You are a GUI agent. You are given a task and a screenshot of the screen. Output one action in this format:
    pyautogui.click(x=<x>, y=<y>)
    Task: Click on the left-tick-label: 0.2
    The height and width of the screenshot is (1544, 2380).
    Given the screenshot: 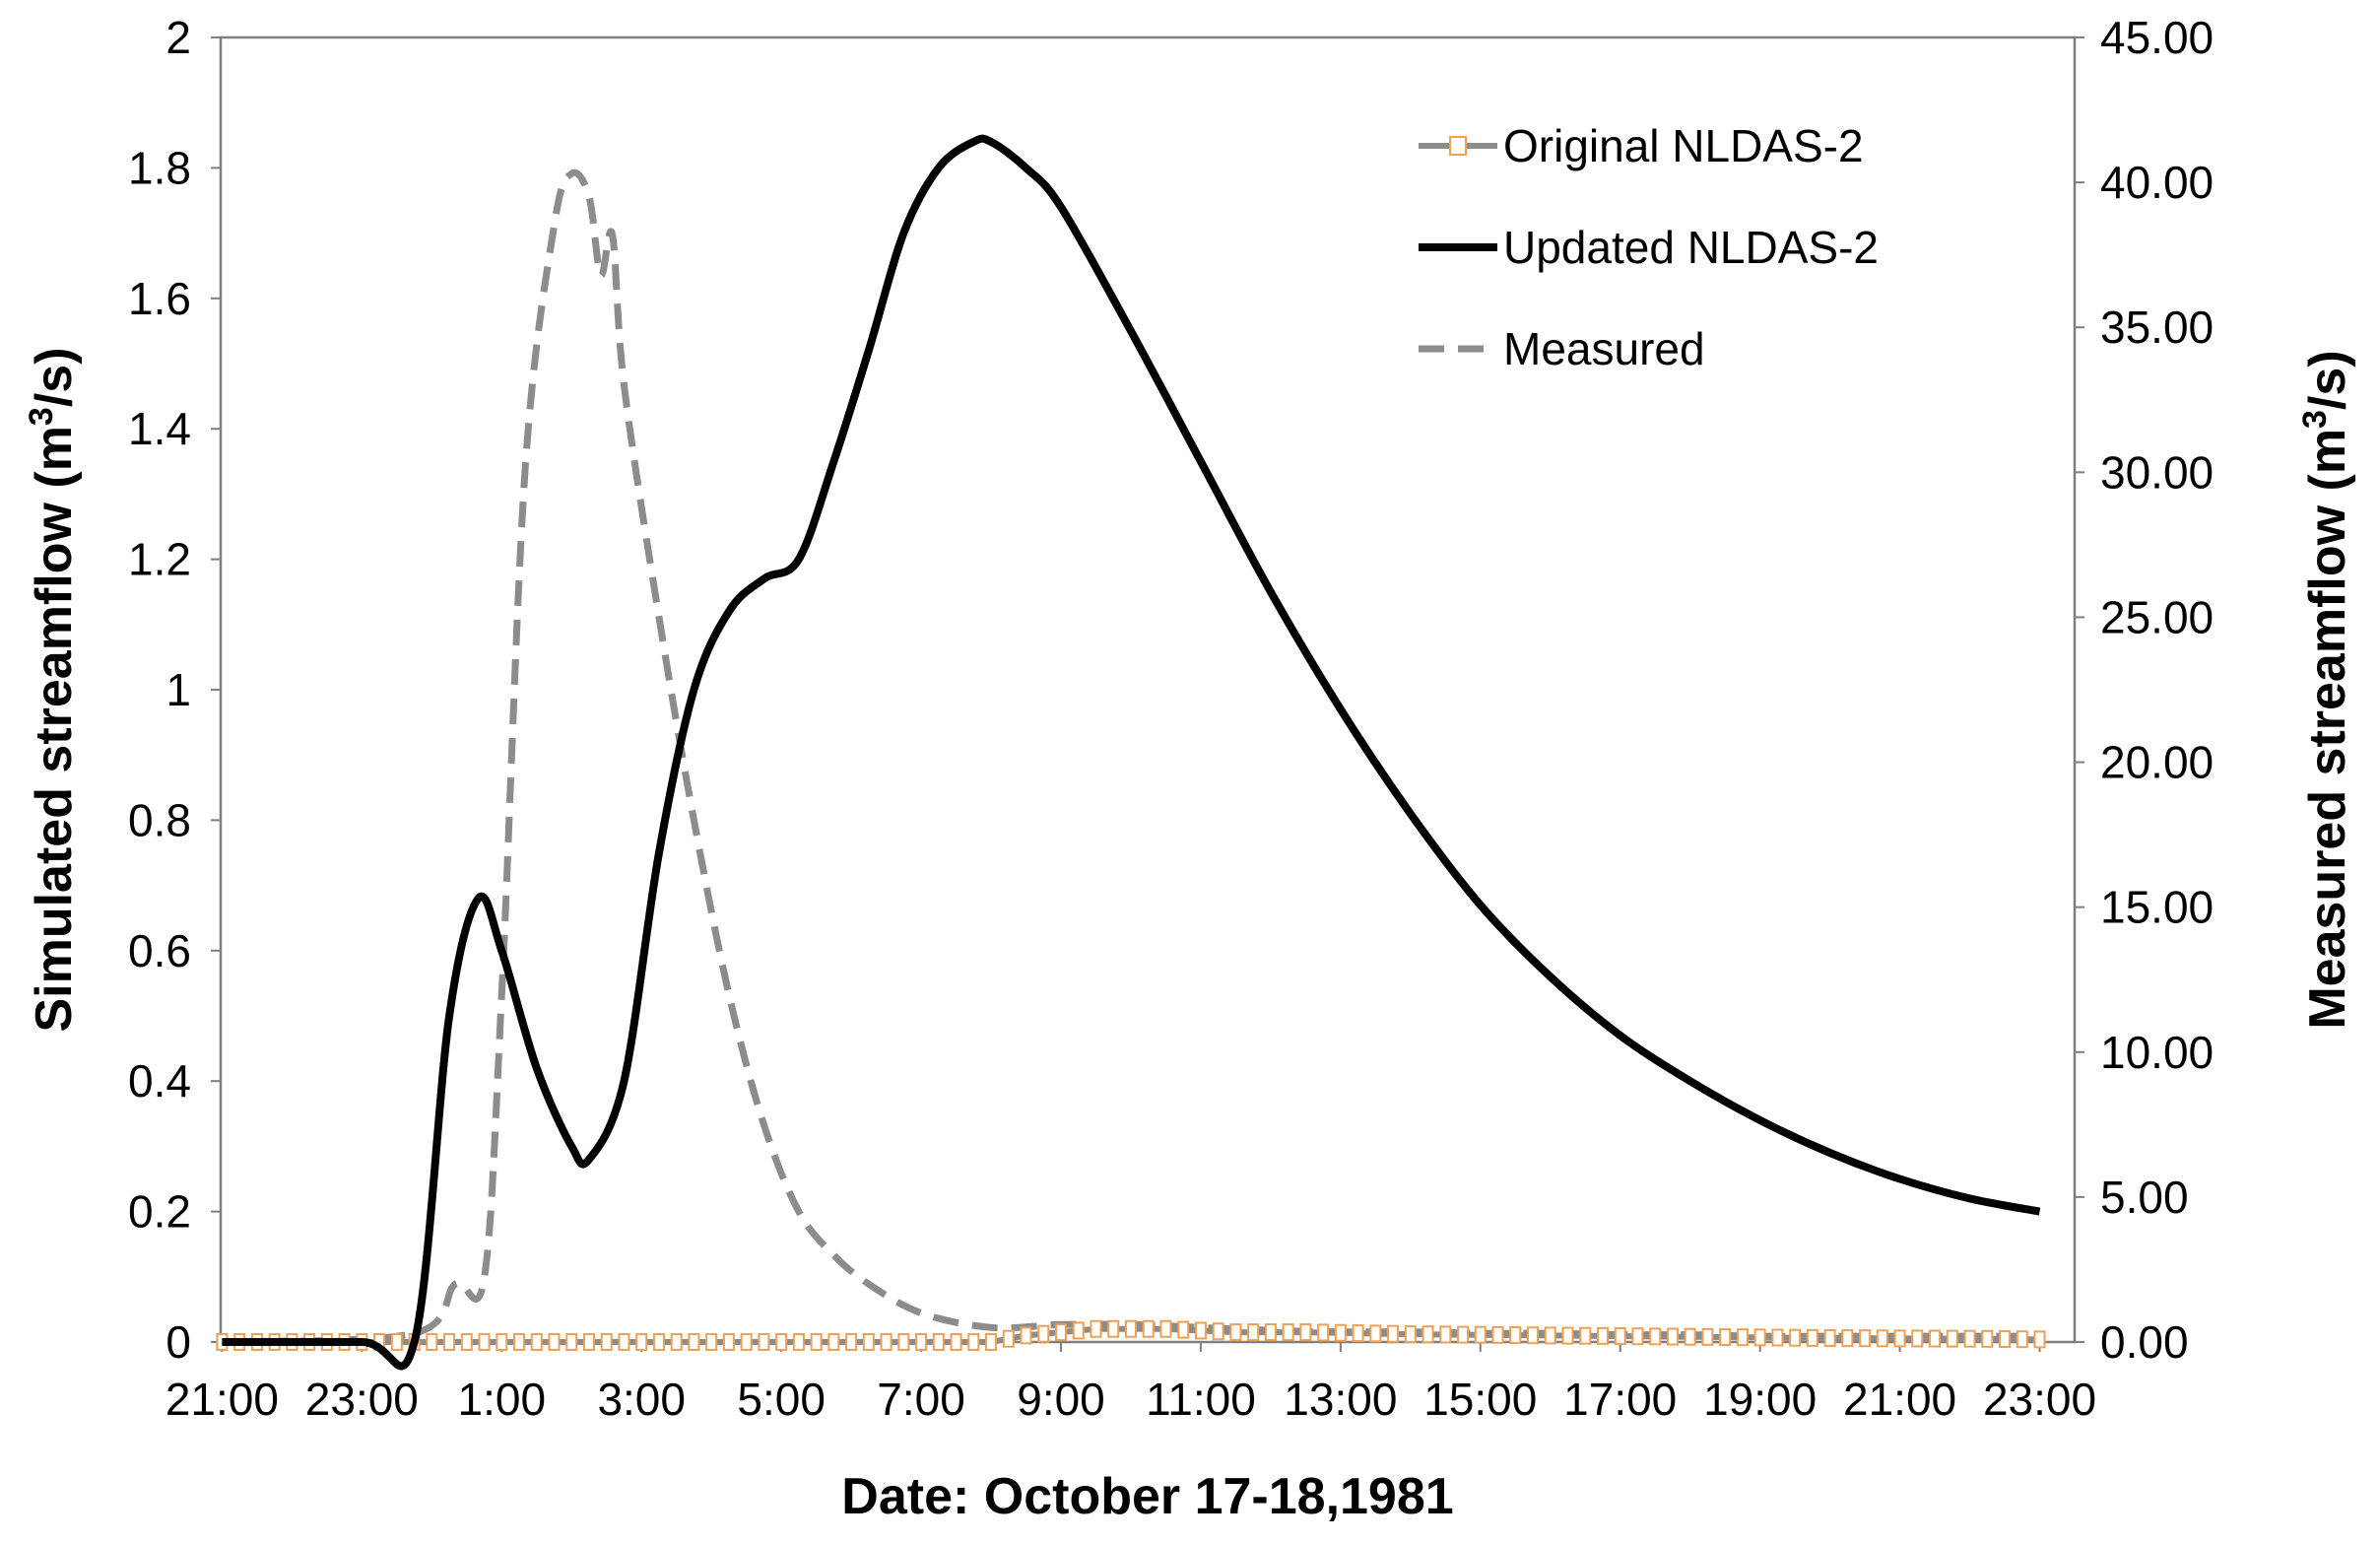 What is the action you would take?
    pyautogui.click(x=159, y=1212)
    